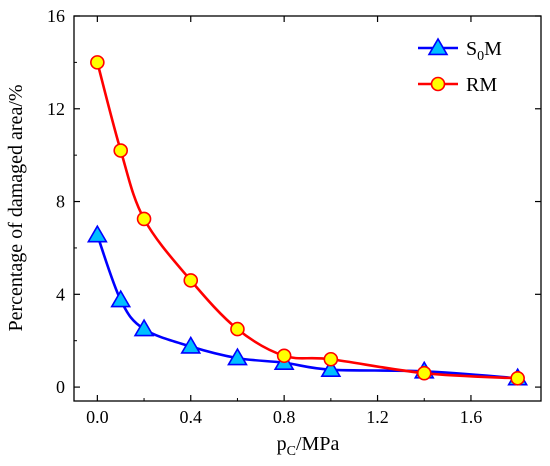  Describe the element at coordinates (460, 50) in the screenshot. I see `legend-item-s0m: S0M` at that location.